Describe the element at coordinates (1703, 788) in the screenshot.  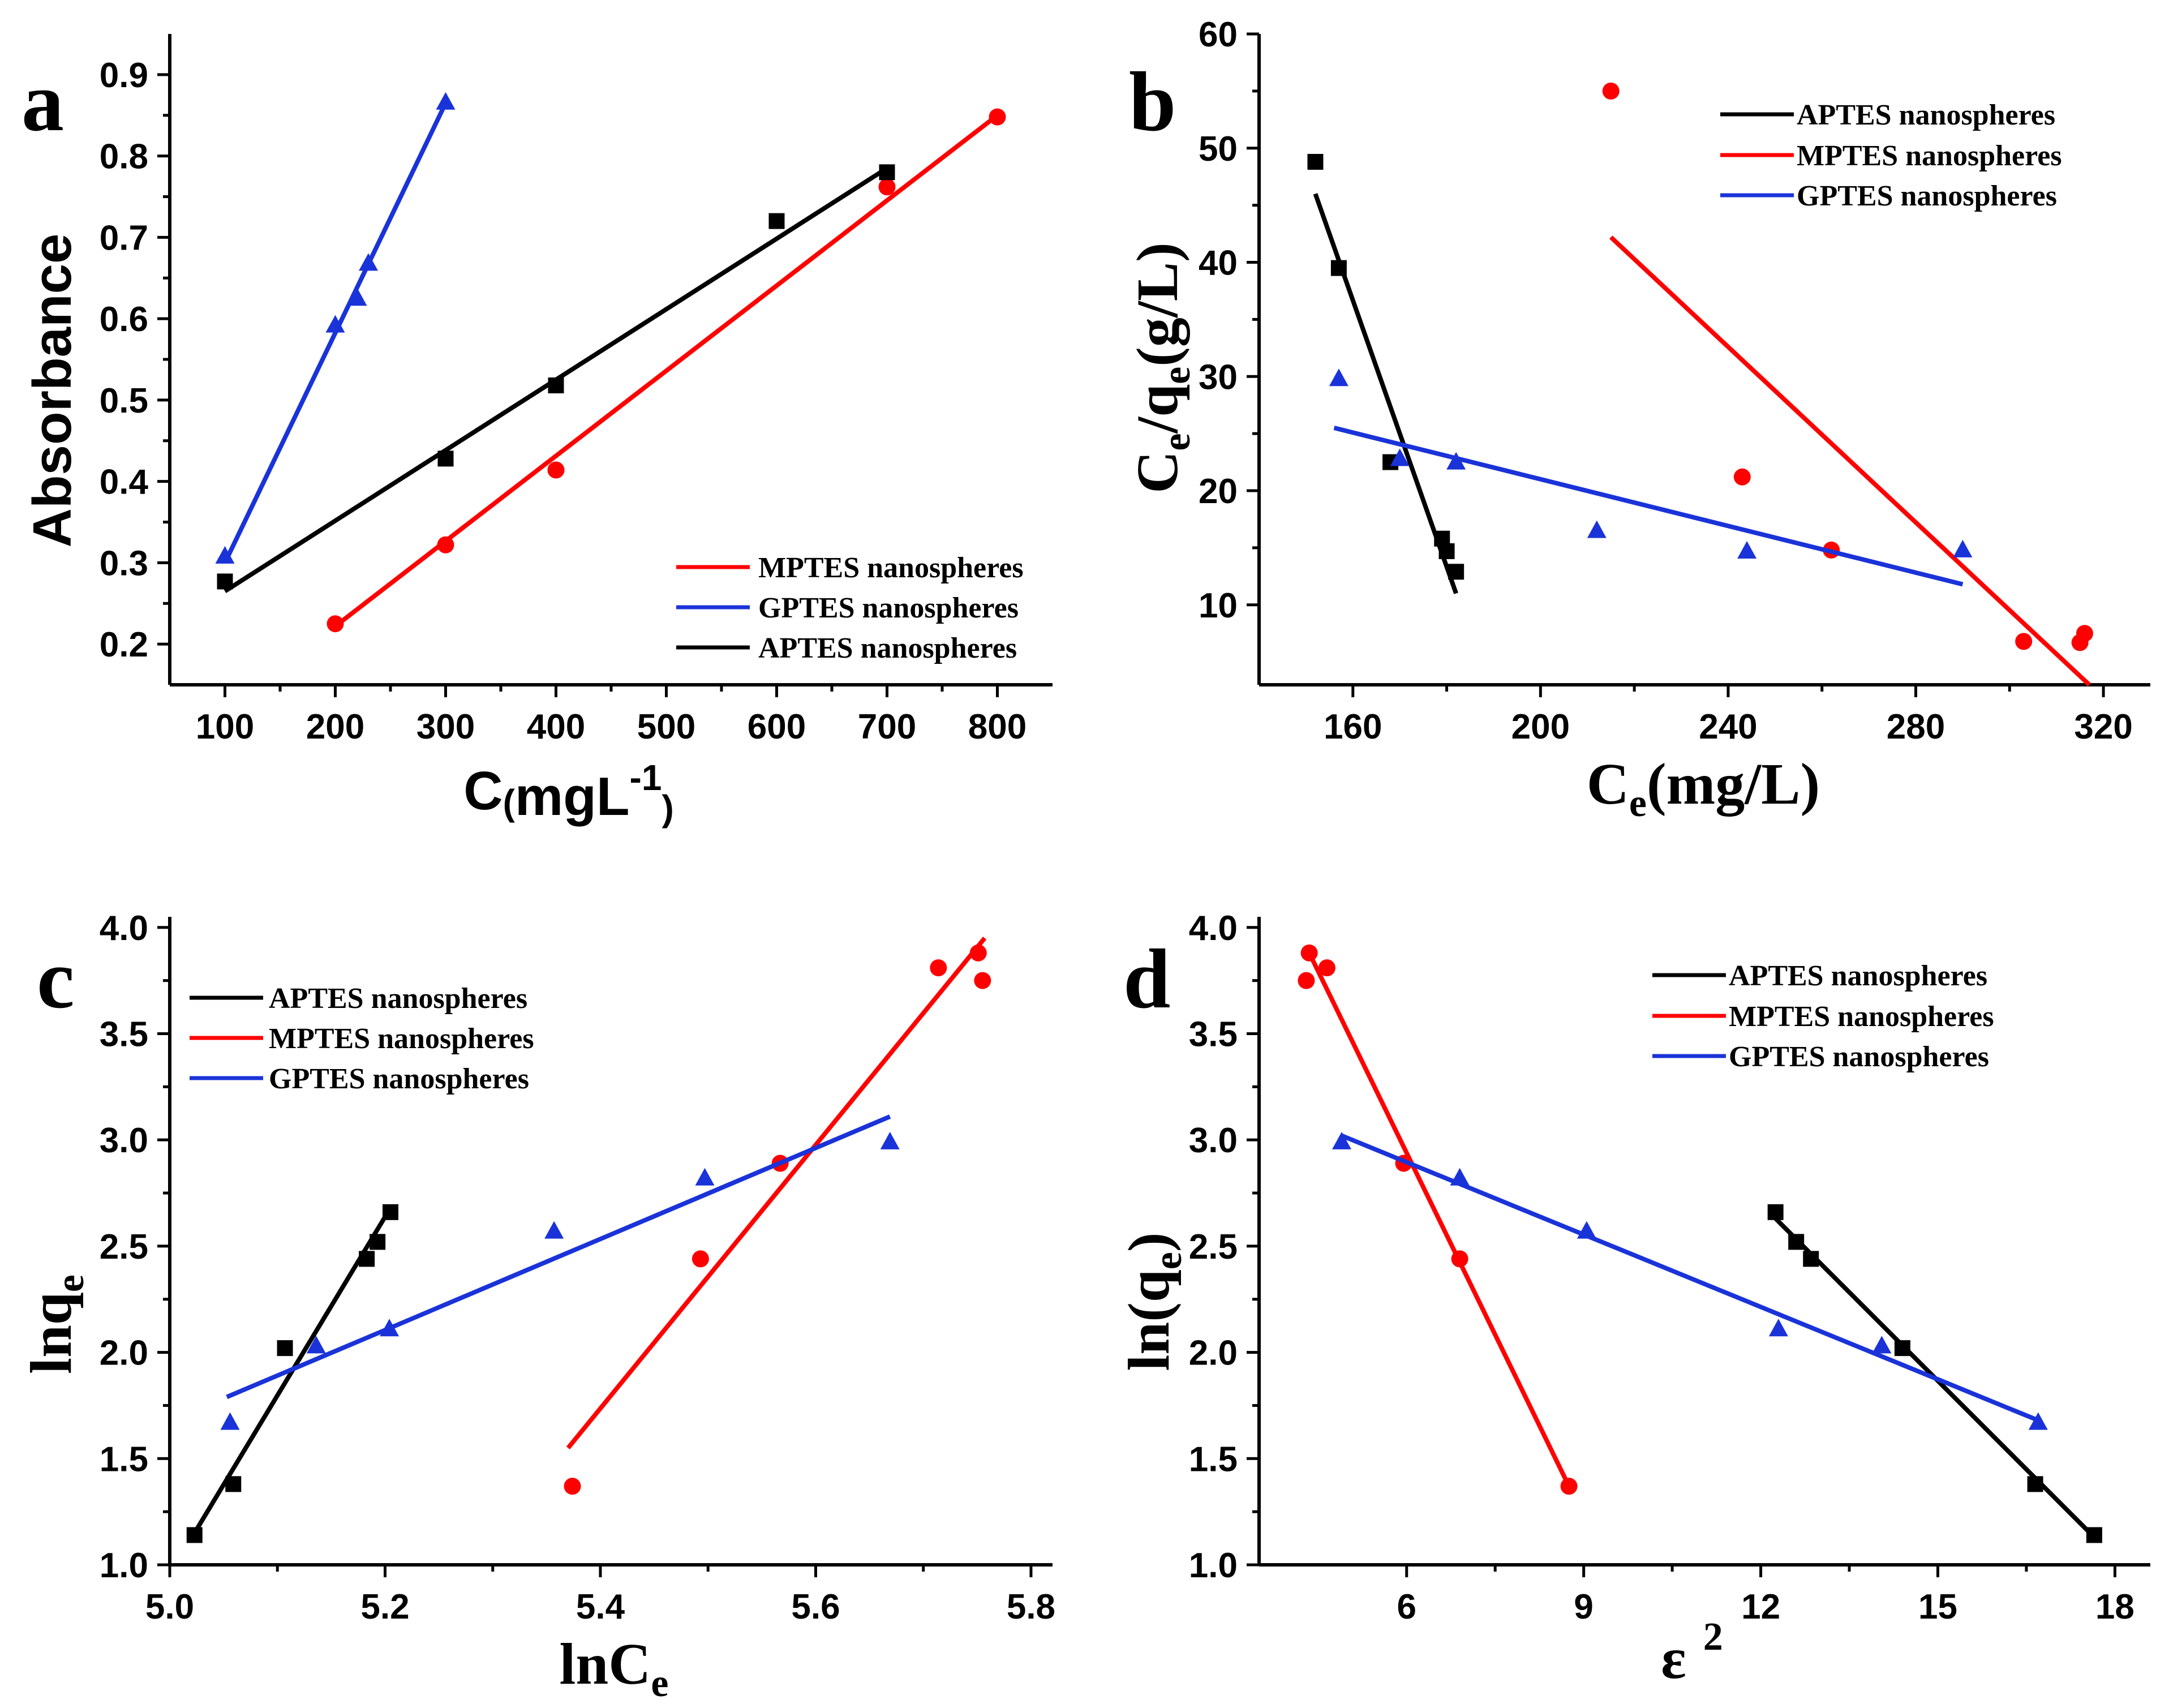
I see `panel-b-xlabel: Ce(mg/L)` at that location.